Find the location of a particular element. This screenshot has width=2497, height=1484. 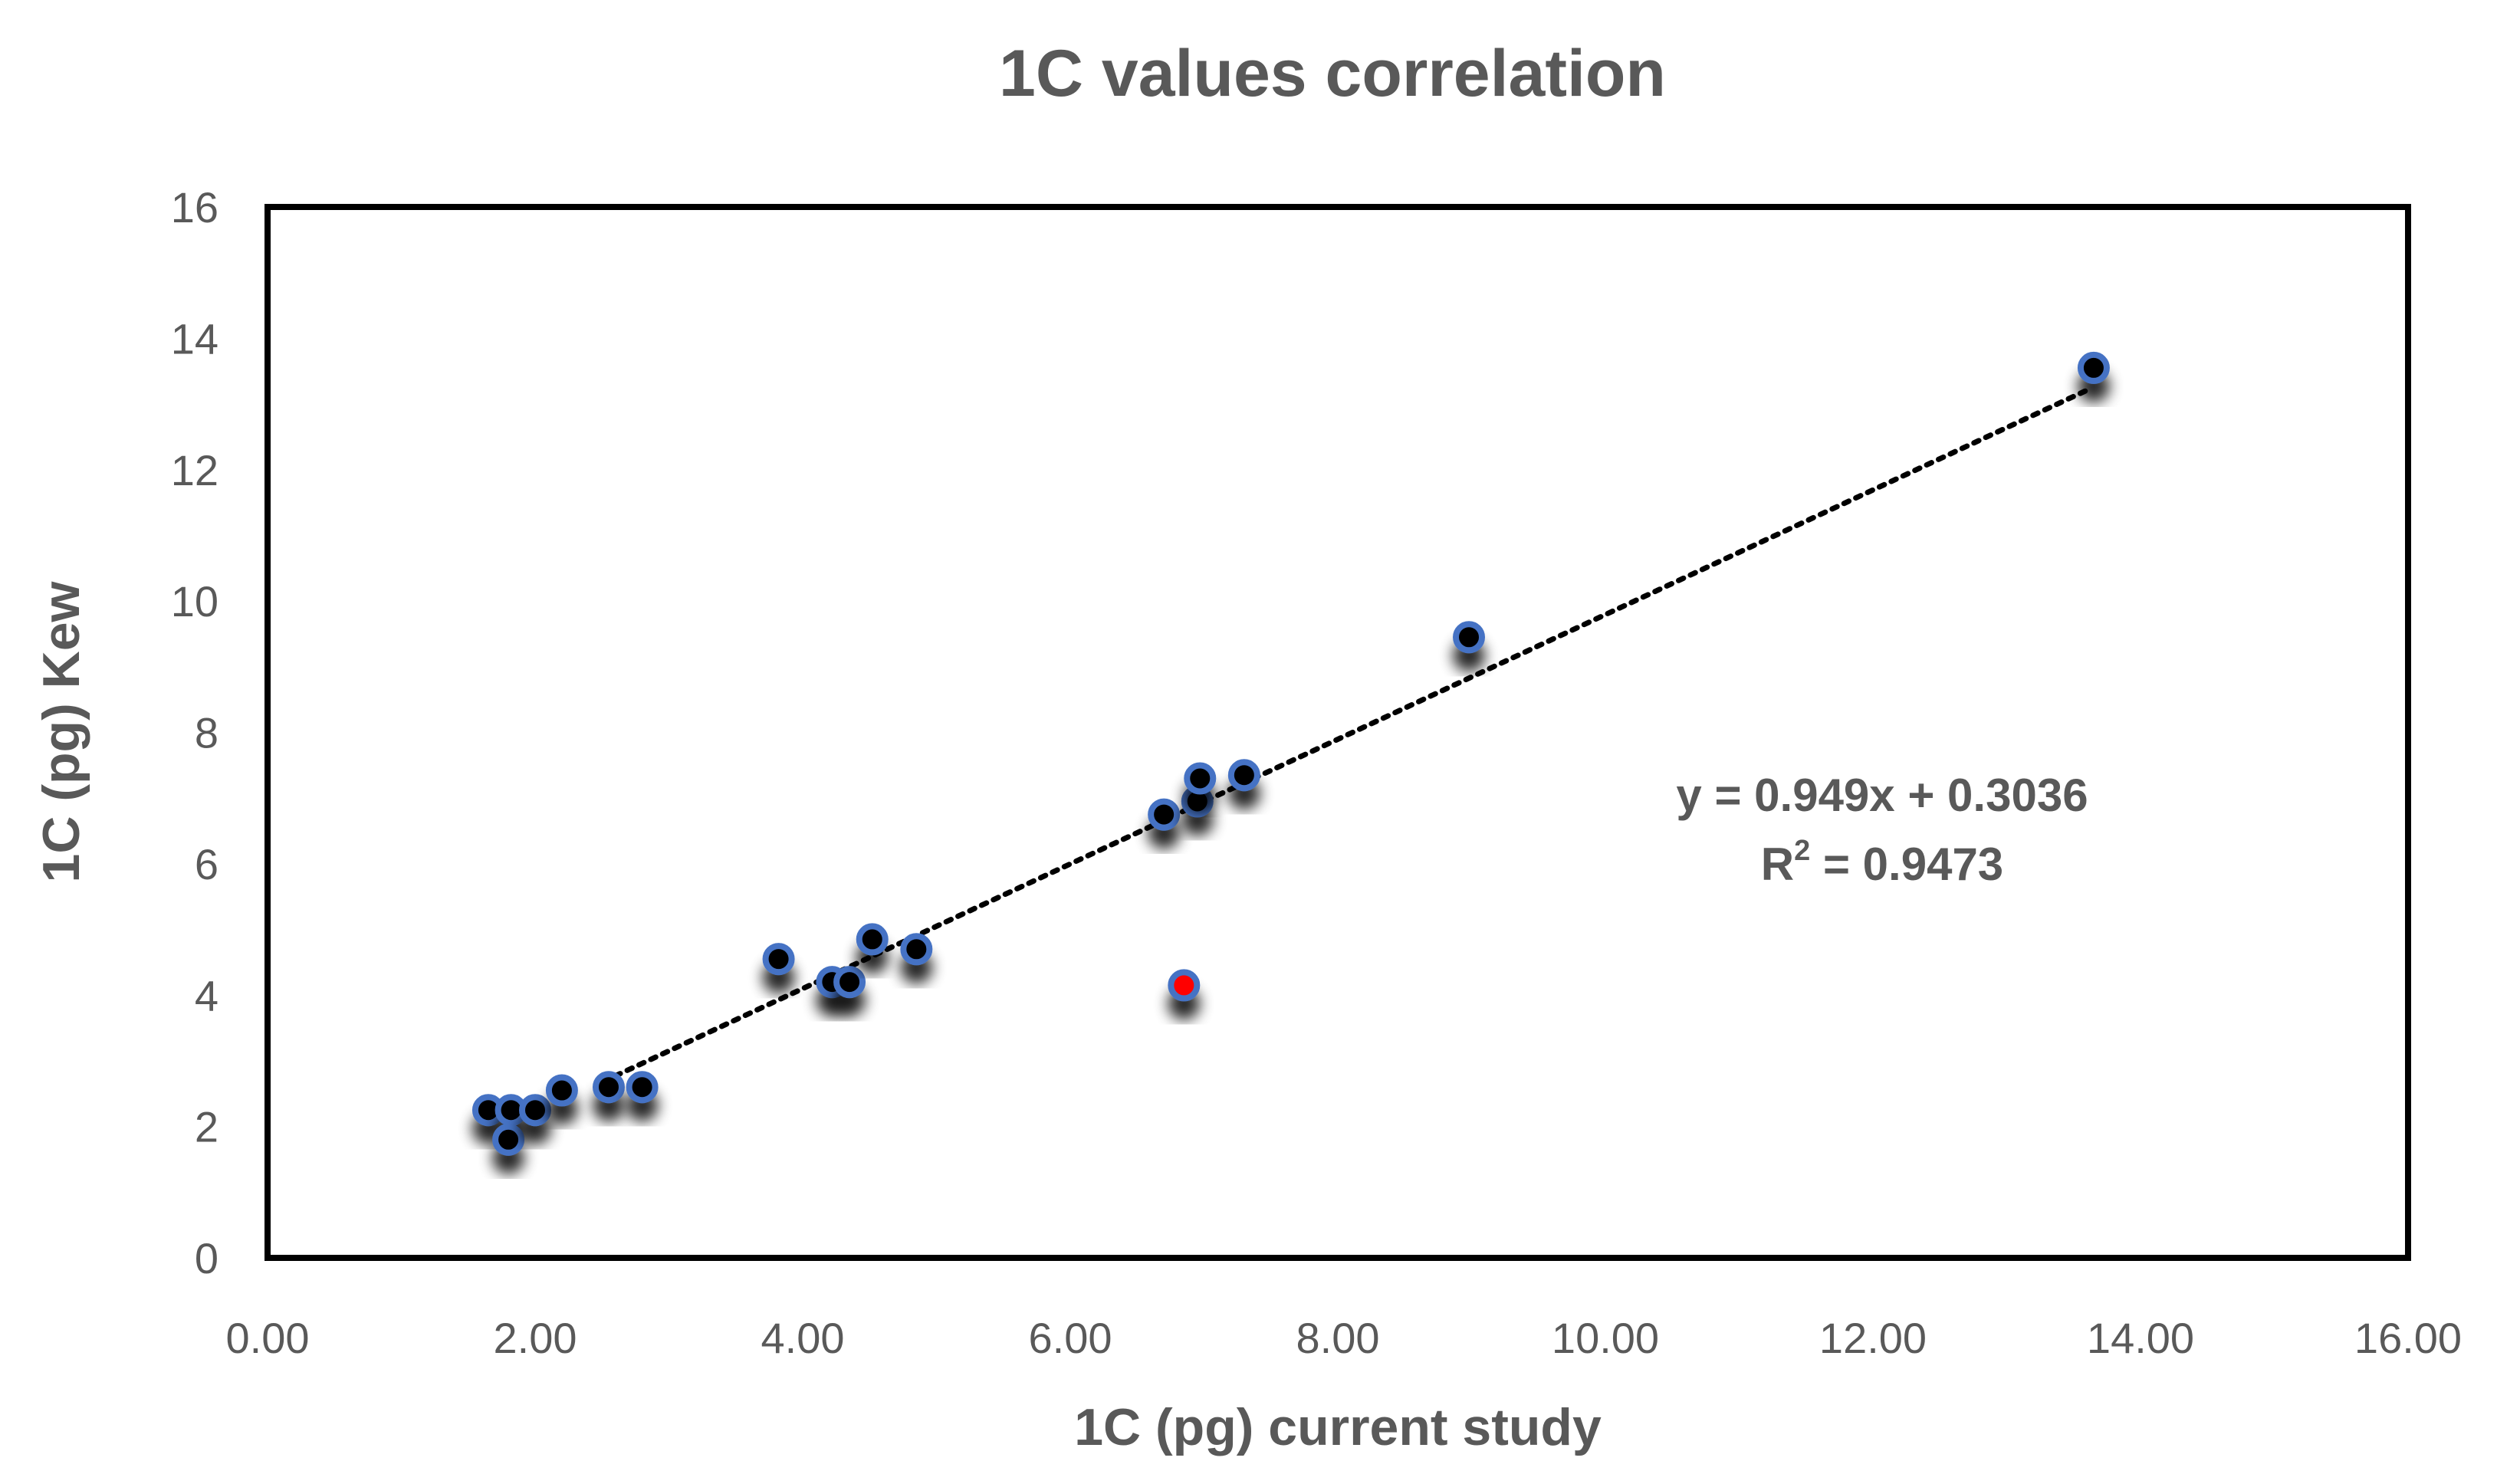

y-tick-label: 4 is located at coordinates (207, 995).